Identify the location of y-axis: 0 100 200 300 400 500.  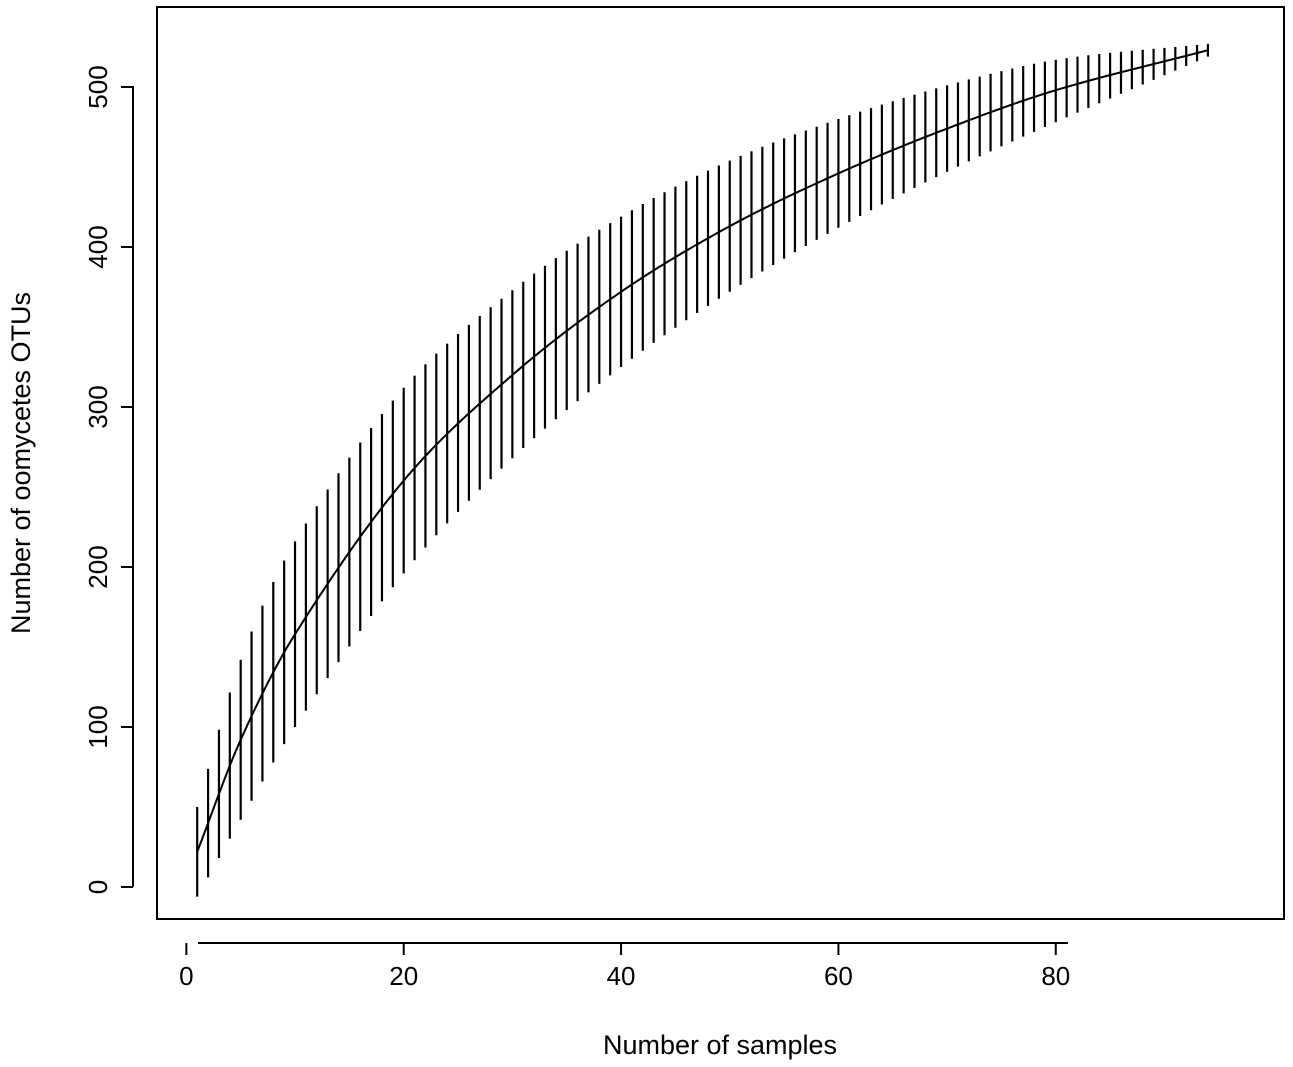
(108, 479).